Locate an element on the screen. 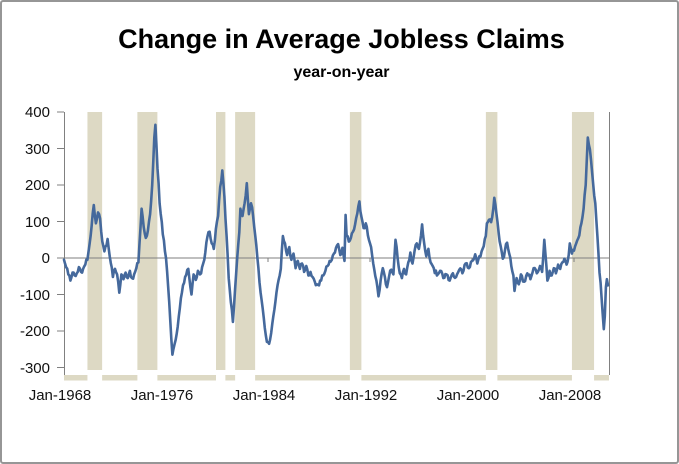  x-tick-label-Jan-1976: Jan-1976 is located at coordinates (162, 395).